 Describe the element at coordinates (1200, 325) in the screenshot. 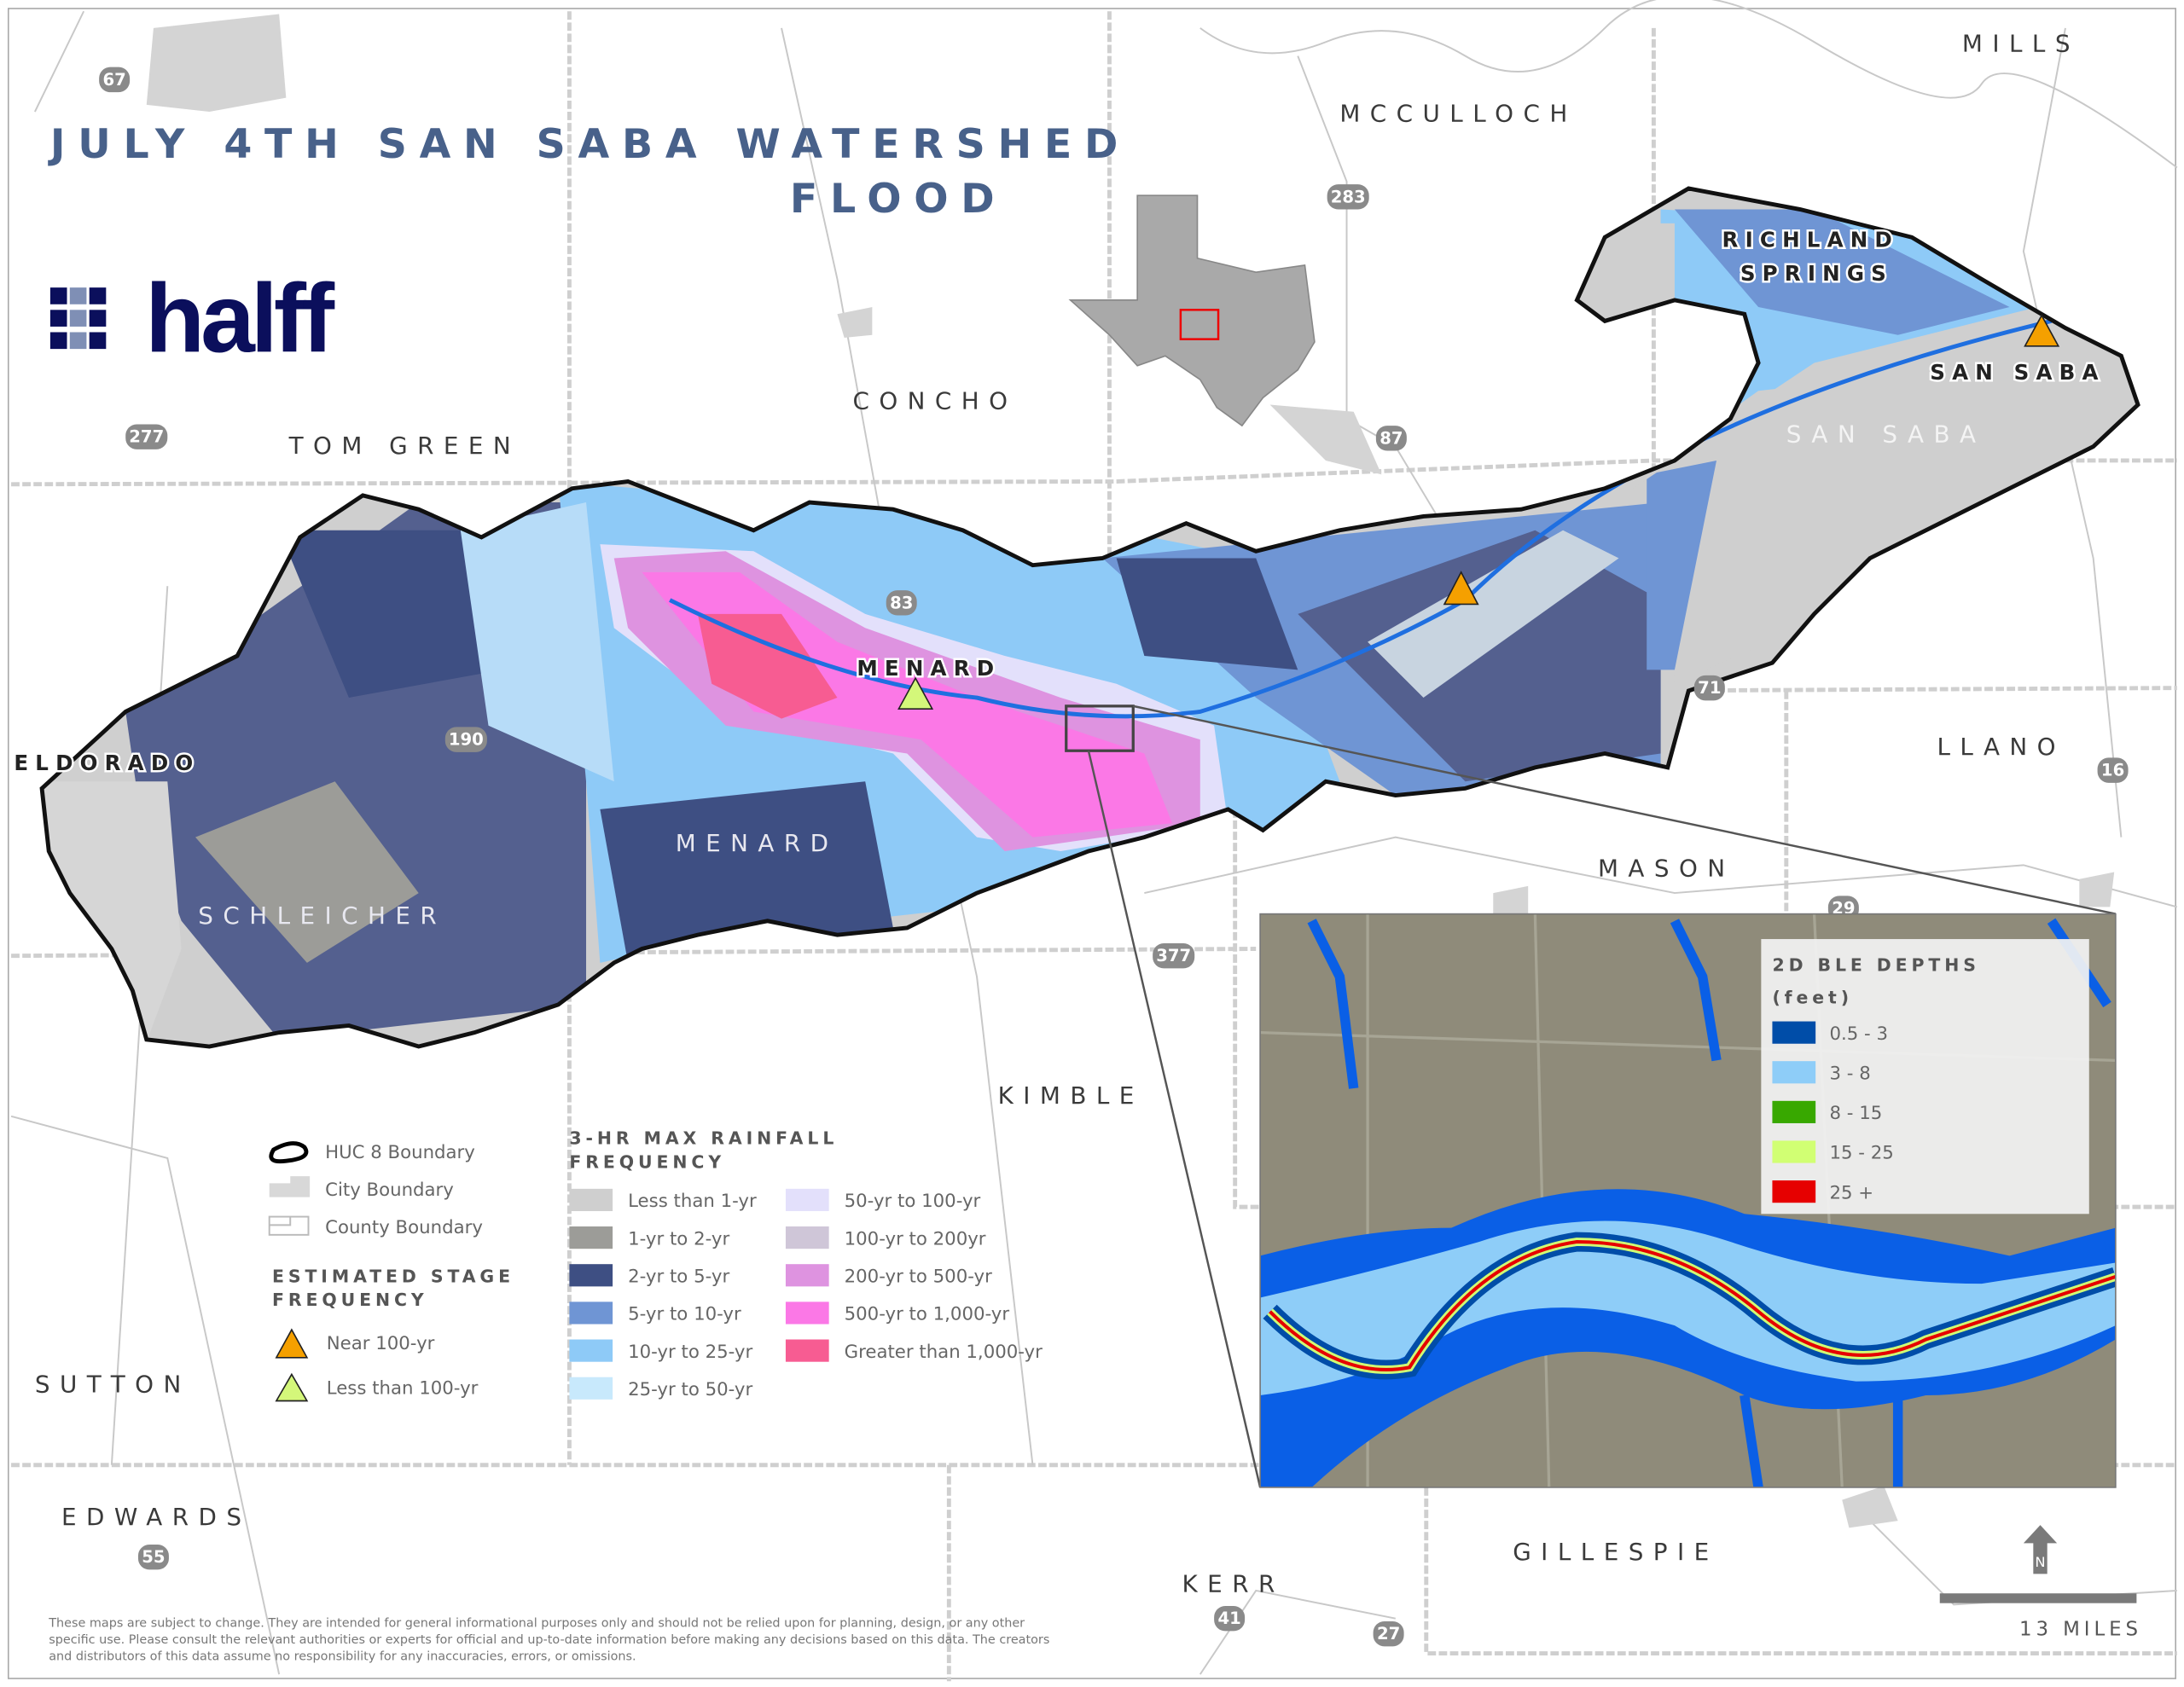

I see `study-area-marker` at that location.